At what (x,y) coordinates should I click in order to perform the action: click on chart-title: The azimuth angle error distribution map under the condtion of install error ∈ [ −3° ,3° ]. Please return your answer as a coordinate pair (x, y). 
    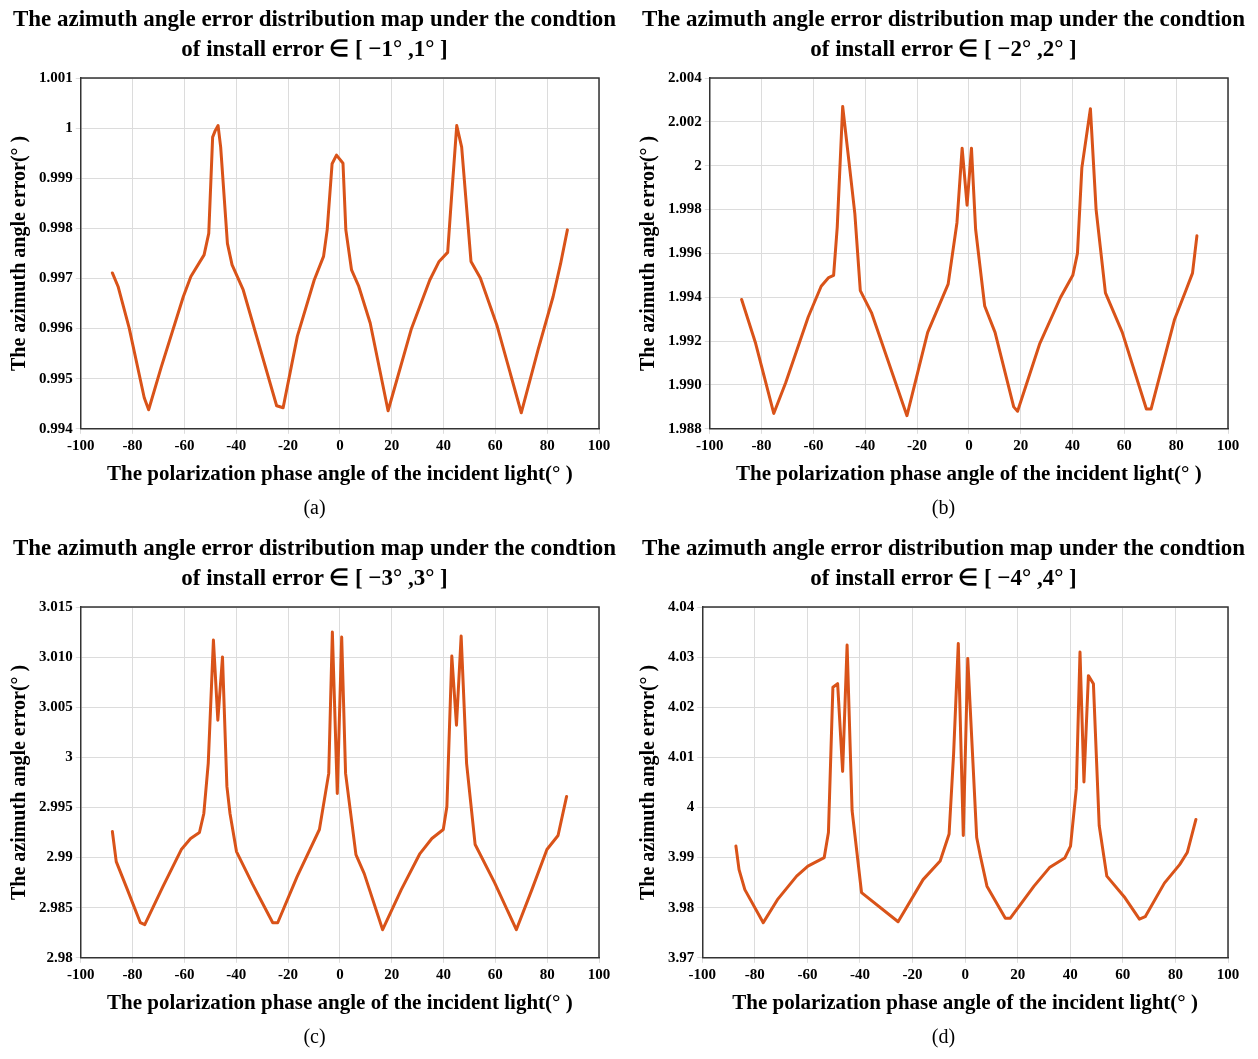
    Looking at the image, I should click on (314, 563).